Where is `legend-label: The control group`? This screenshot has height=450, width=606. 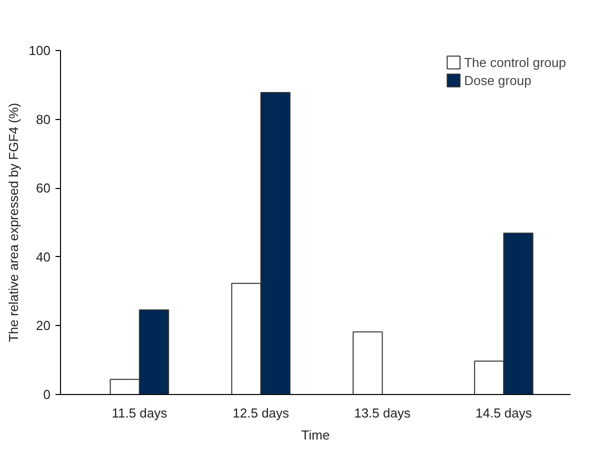
legend-label: The control group is located at coordinates (515, 62).